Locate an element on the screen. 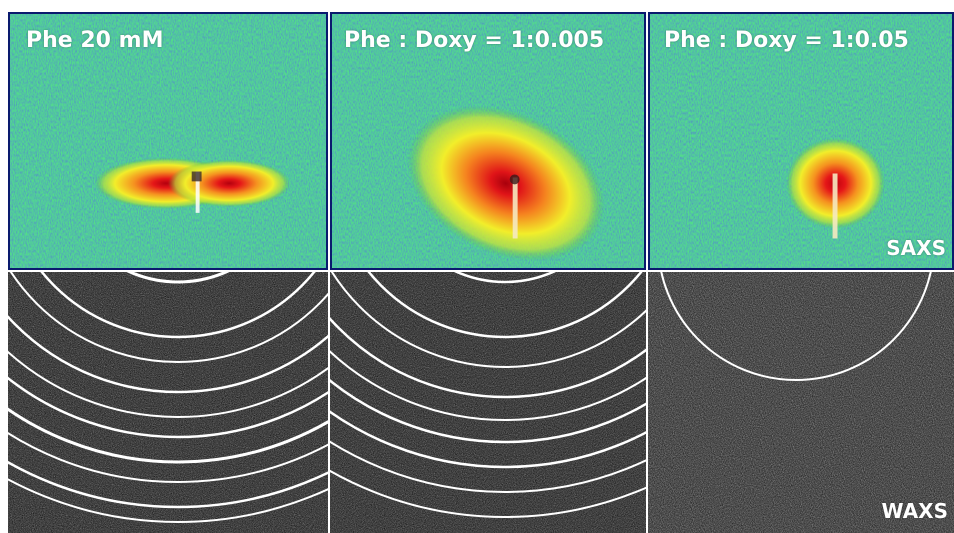 The height and width of the screenshot is (533, 954). waxs-label: WAXS is located at coordinates (914, 511).